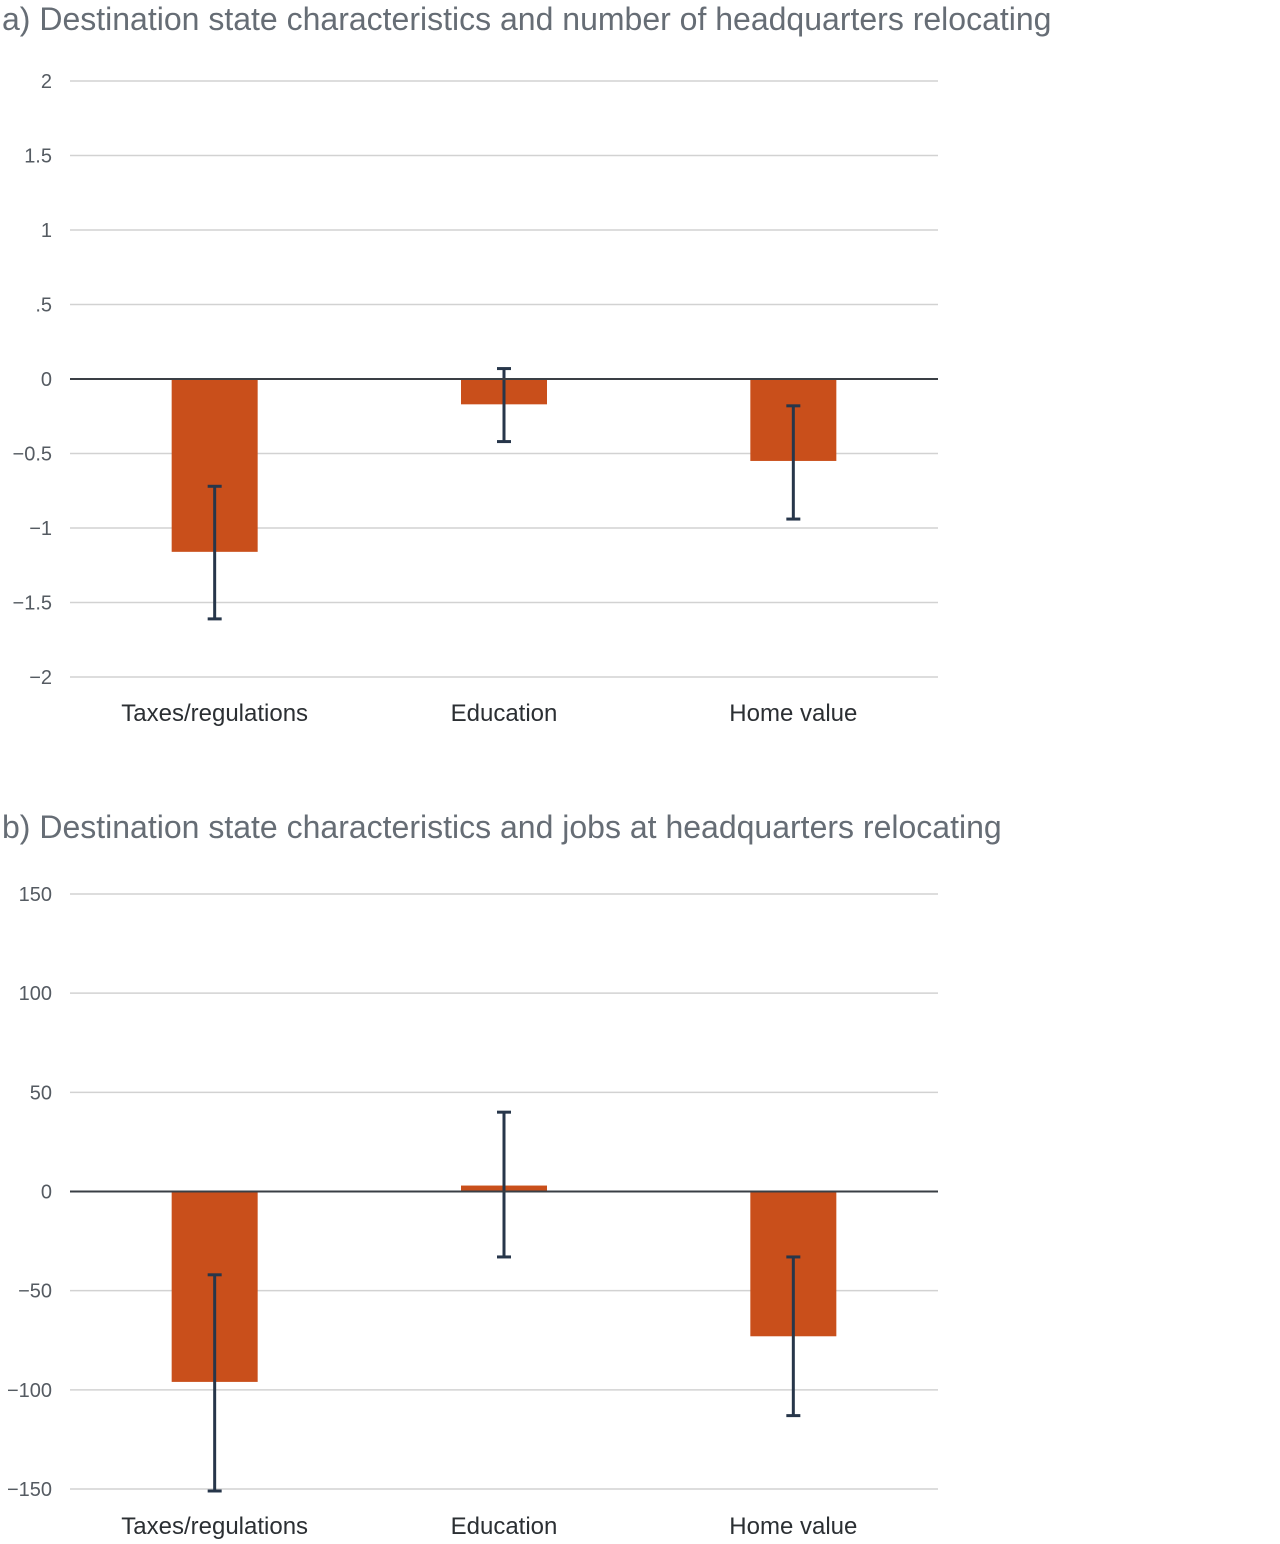 The height and width of the screenshot is (1544, 1280). I want to click on y-tick-label: 150, so click(35, 895).